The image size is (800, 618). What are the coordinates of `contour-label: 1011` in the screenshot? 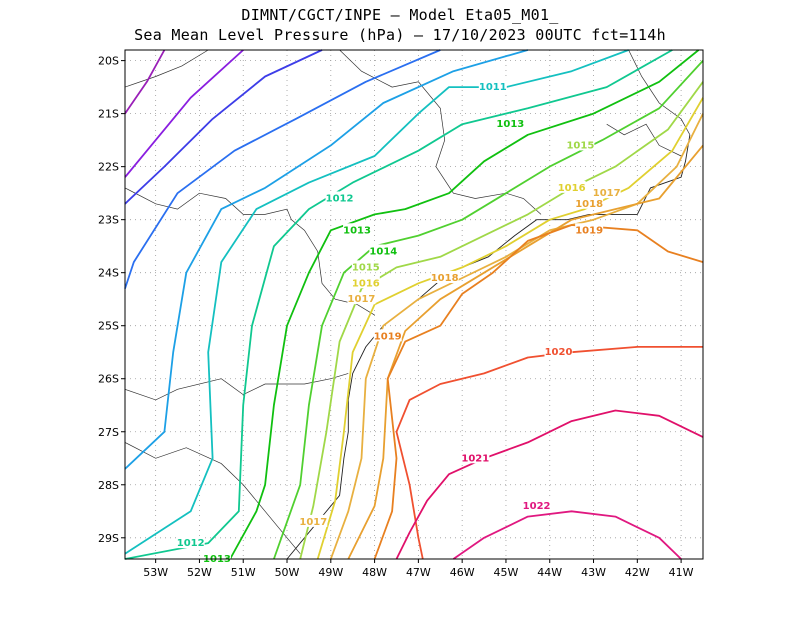 It's located at (493, 87).